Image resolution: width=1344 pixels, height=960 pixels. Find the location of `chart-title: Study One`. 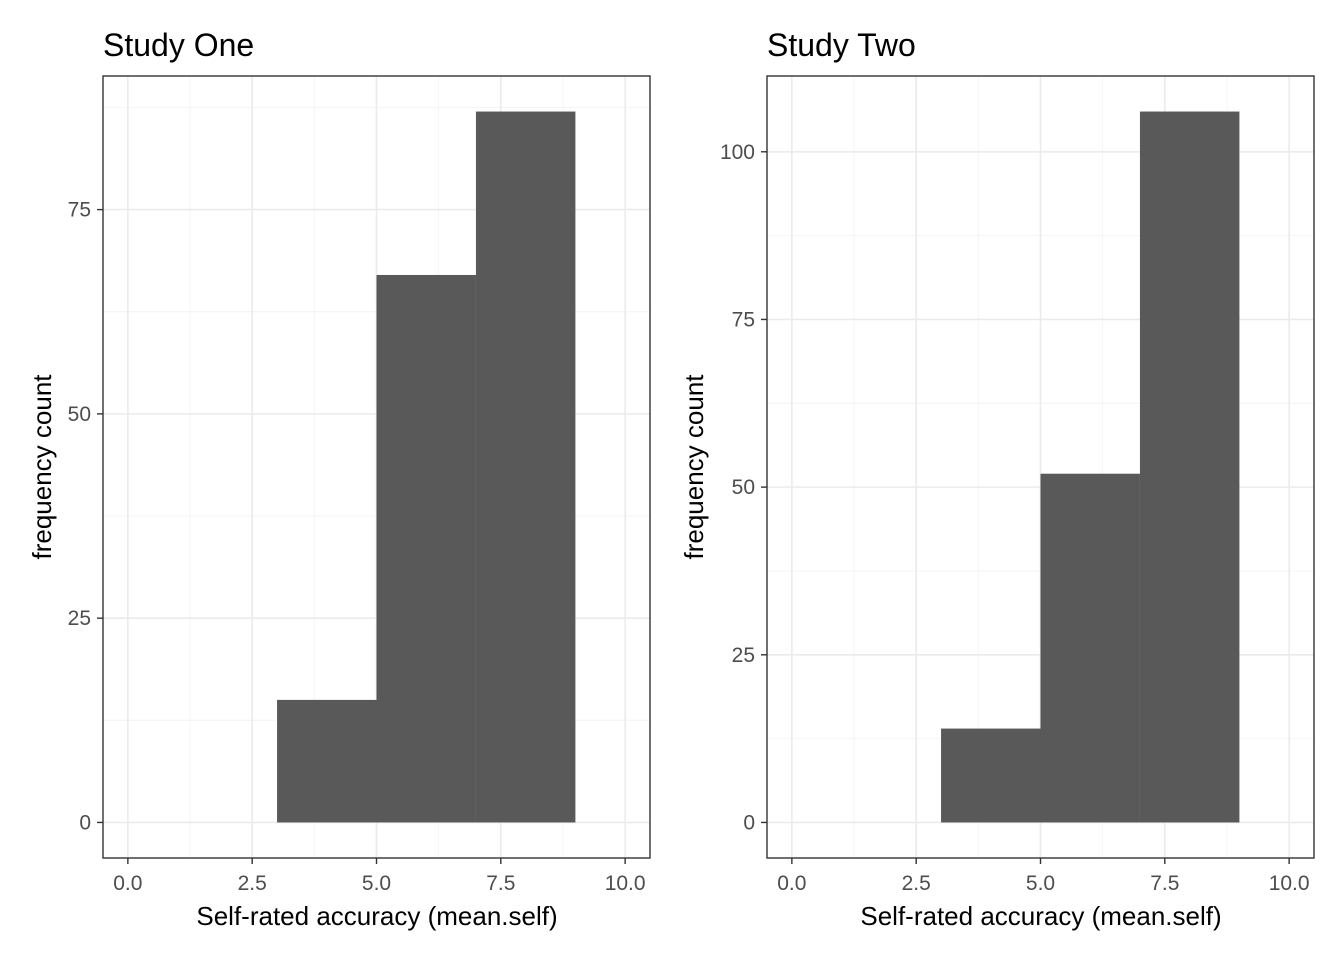

chart-title: Study One is located at coordinates (178, 45).